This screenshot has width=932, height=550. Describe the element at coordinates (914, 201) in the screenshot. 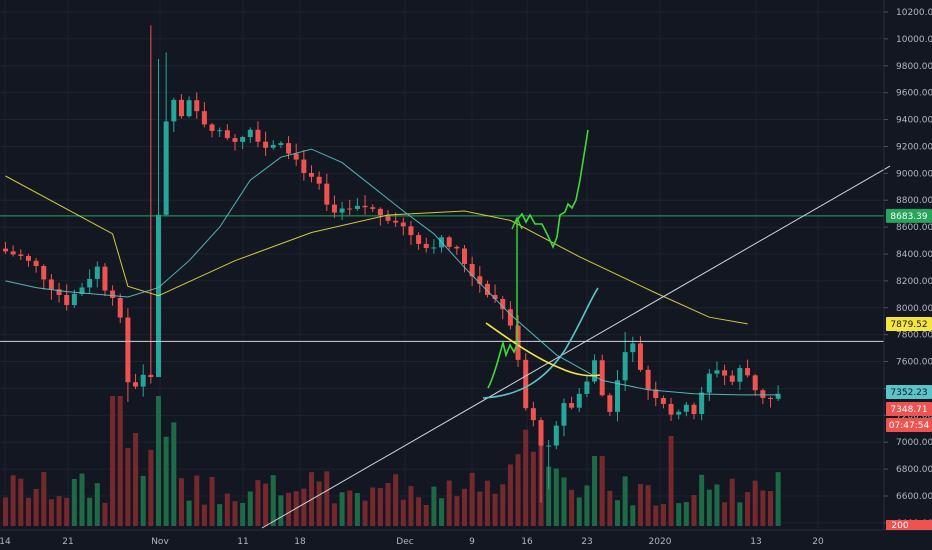

I see `price-tick-label: 8800.00` at that location.